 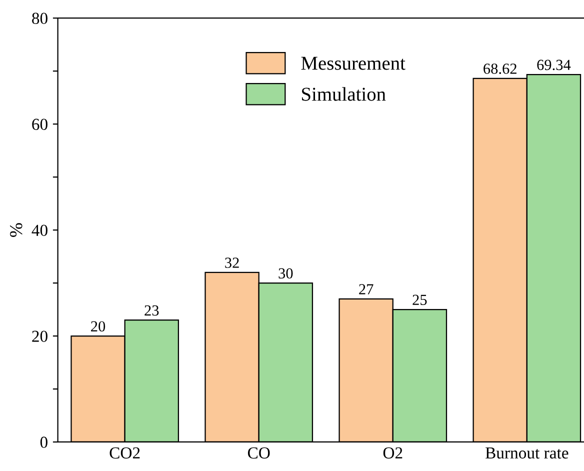 I want to click on x-tick-label: CO2, so click(x=125, y=453).